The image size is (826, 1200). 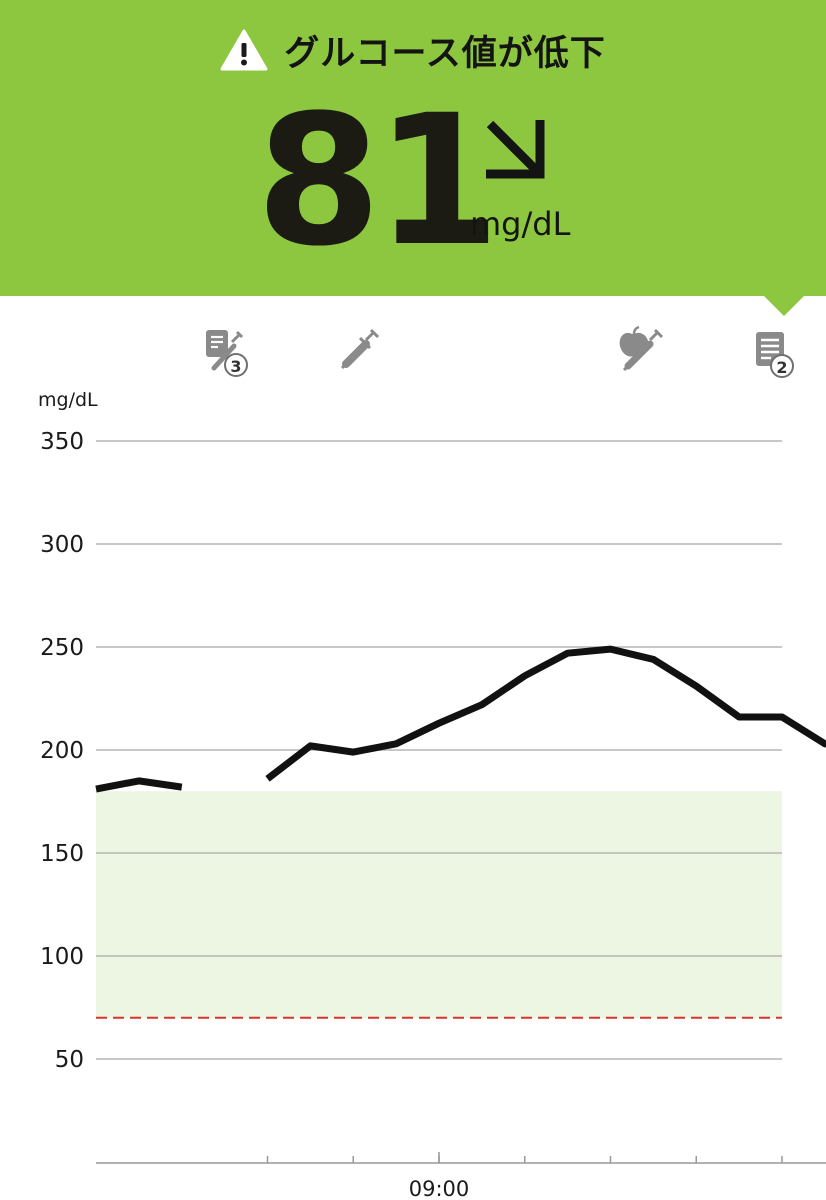 I want to click on note-insulin-badge: 3, so click(x=235, y=366).